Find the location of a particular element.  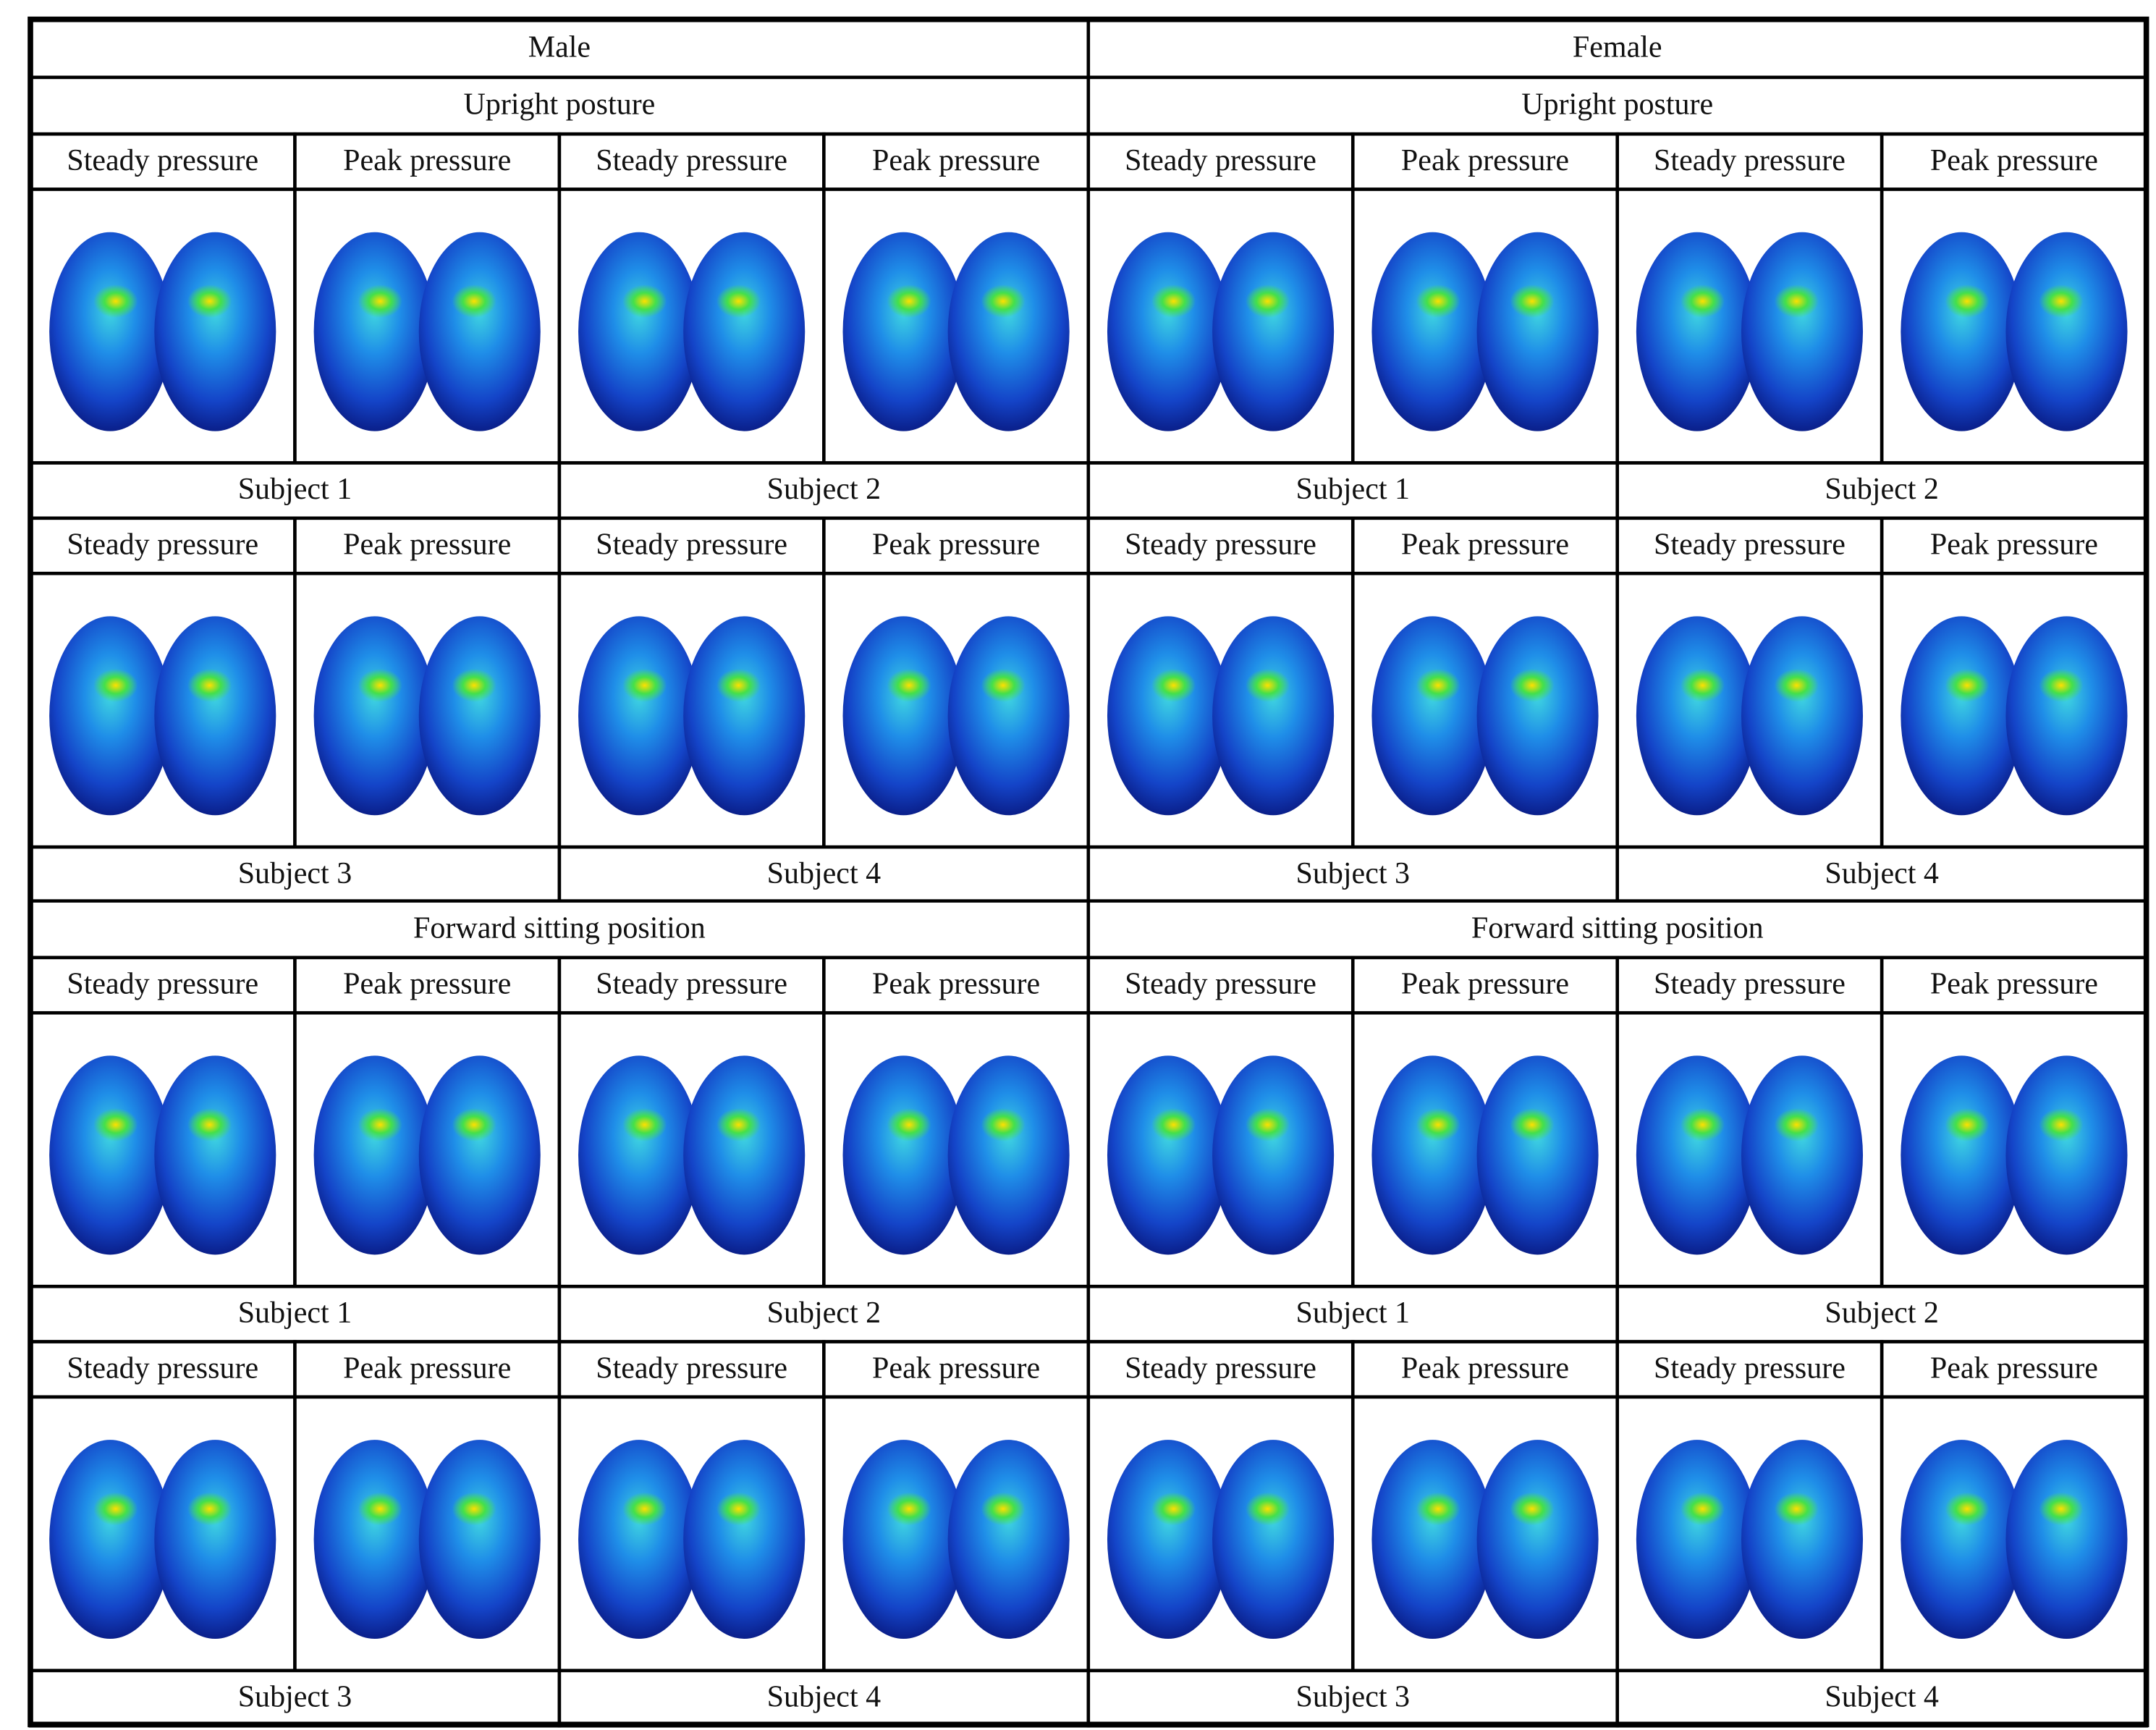

subject-label: Subject 4 is located at coordinates (1882, 1697).